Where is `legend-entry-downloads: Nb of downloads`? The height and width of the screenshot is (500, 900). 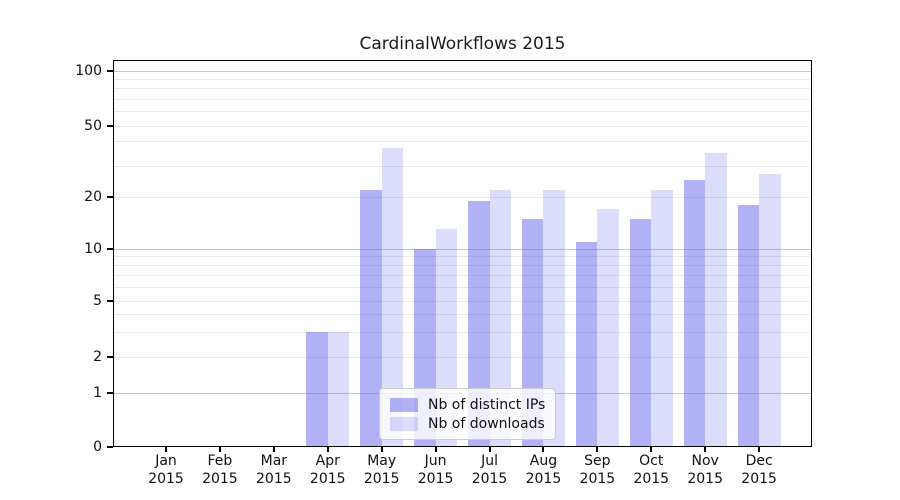 legend-entry-downloads: Nb of downloads is located at coordinates (467, 423).